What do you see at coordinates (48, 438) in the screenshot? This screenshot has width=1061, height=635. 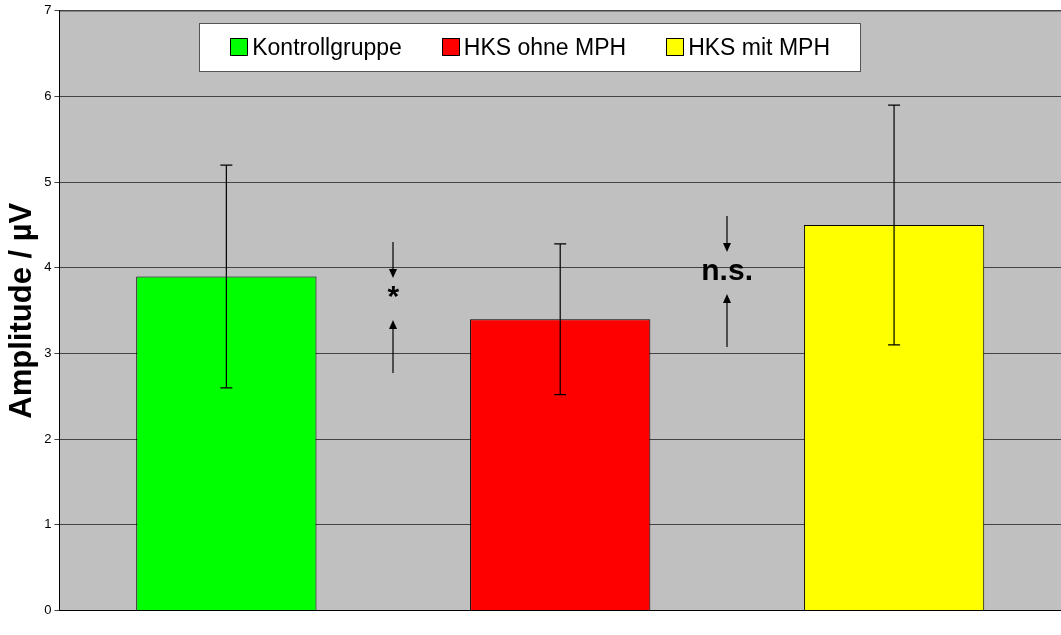 I see `y-tick-label: 2` at bounding box center [48, 438].